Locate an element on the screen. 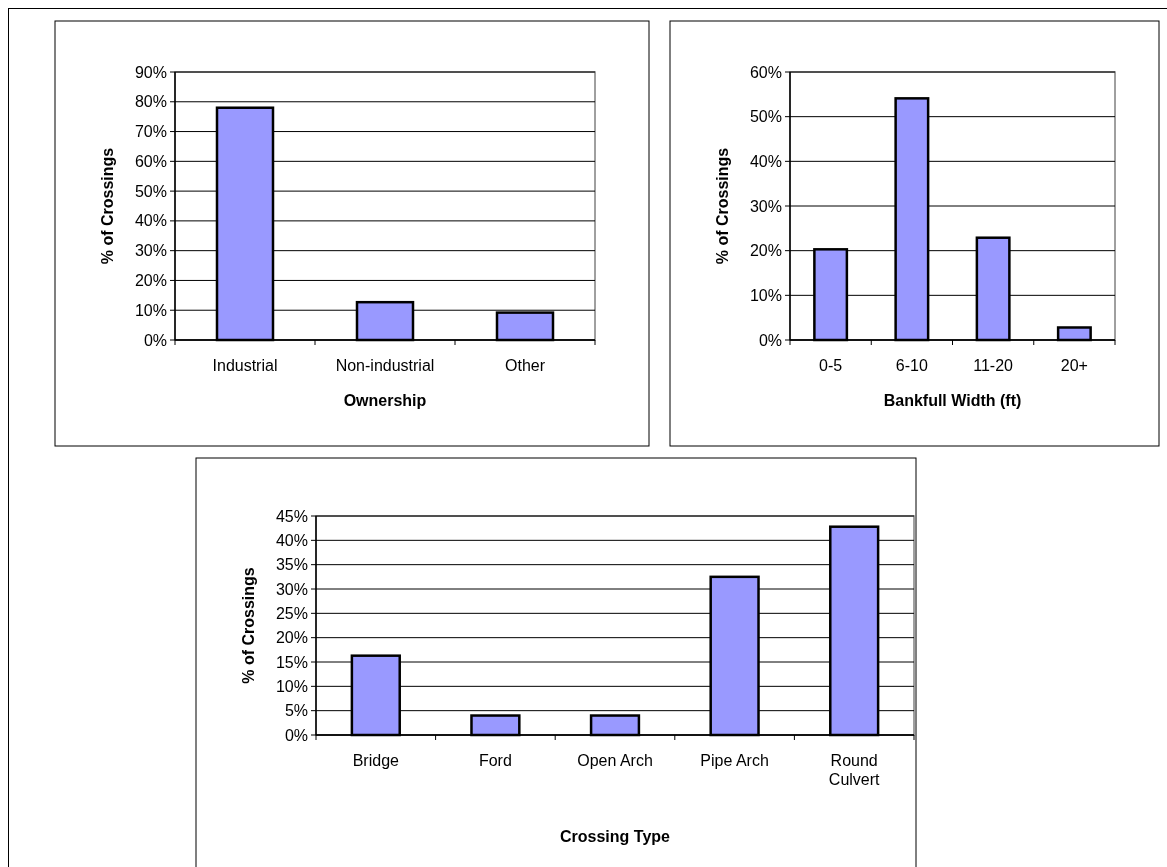 The height and width of the screenshot is (867, 1167). x-tick-label: Industrial is located at coordinates (245, 365).